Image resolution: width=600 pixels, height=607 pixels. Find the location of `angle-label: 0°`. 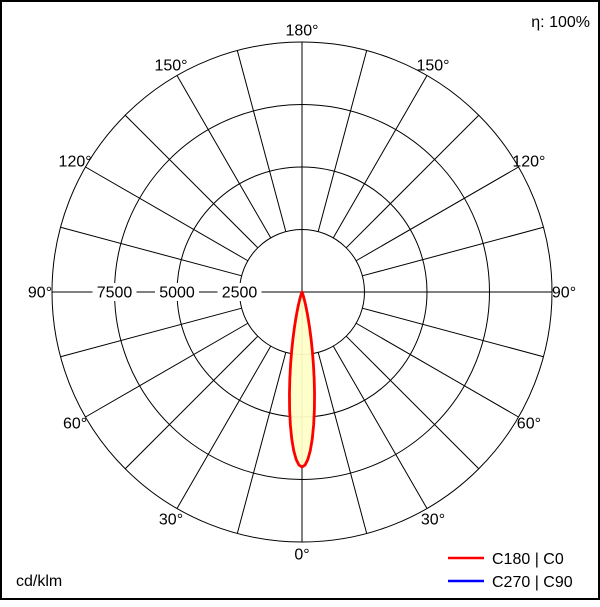

angle-label: 0° is located at coordinates (301, 555).